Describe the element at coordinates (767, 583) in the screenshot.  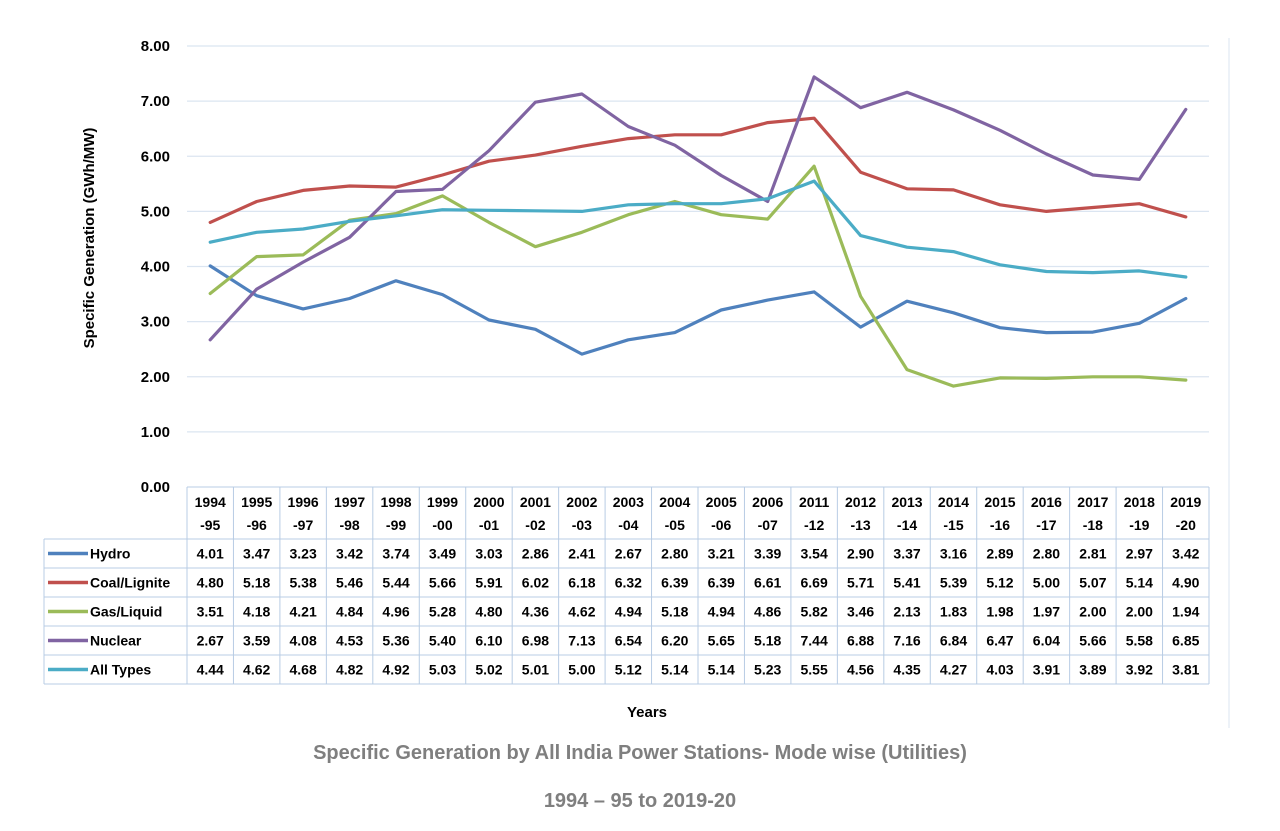
I see `table-cell-value: 6.61` at that location.